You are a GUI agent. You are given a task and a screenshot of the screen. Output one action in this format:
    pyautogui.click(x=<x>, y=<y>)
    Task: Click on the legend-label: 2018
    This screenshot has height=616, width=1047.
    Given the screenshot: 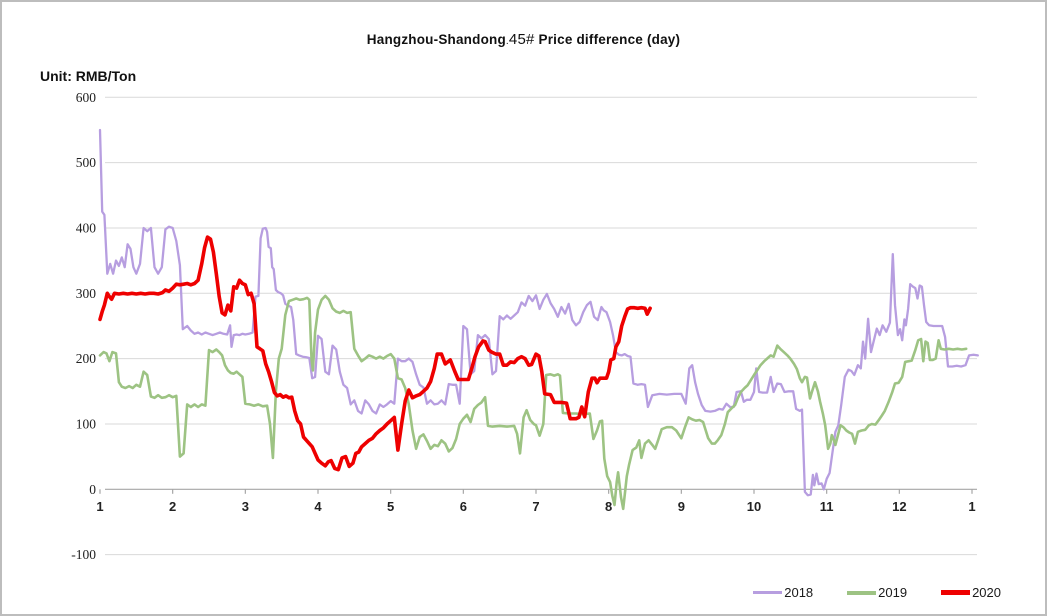 What is the action you would take?
    pyautogui.click(x=799, y=592)
    